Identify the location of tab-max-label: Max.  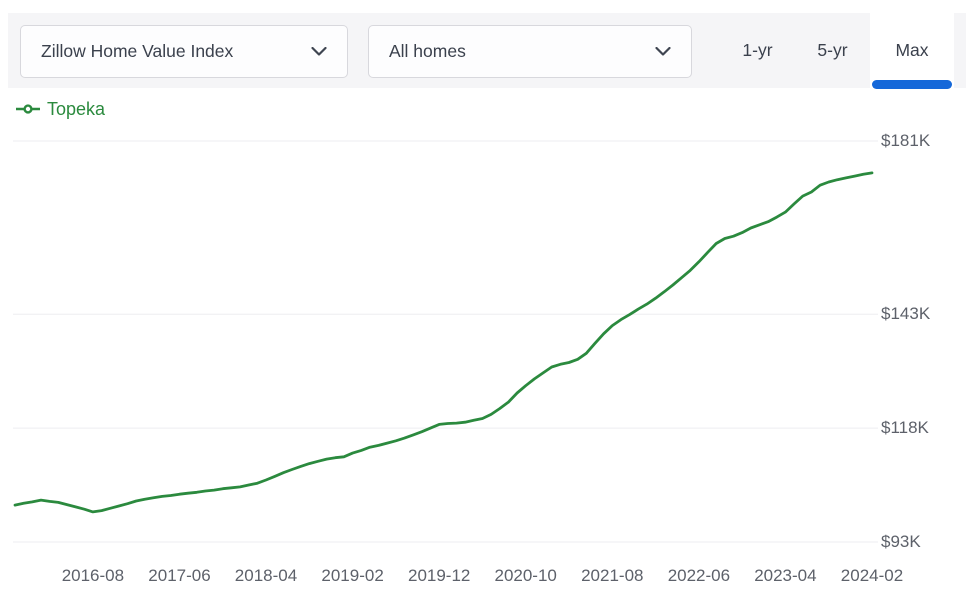
(912, 50).